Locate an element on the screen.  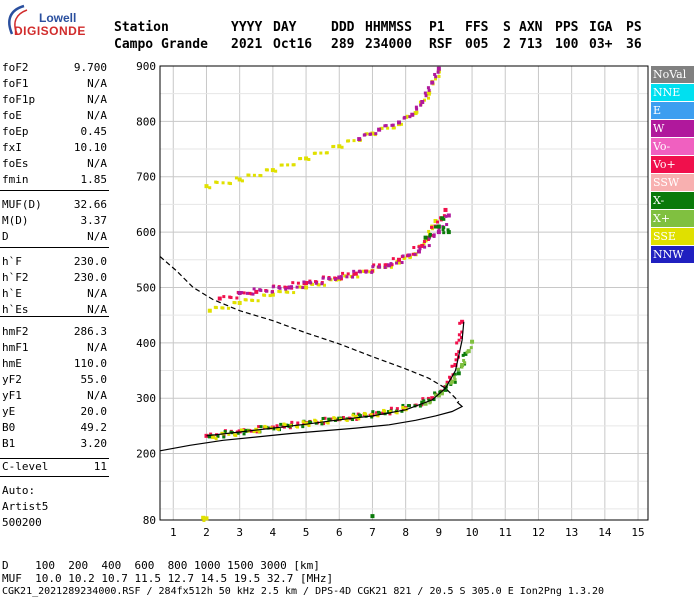
legend-item: X+ is located at coordinates (672, 218).